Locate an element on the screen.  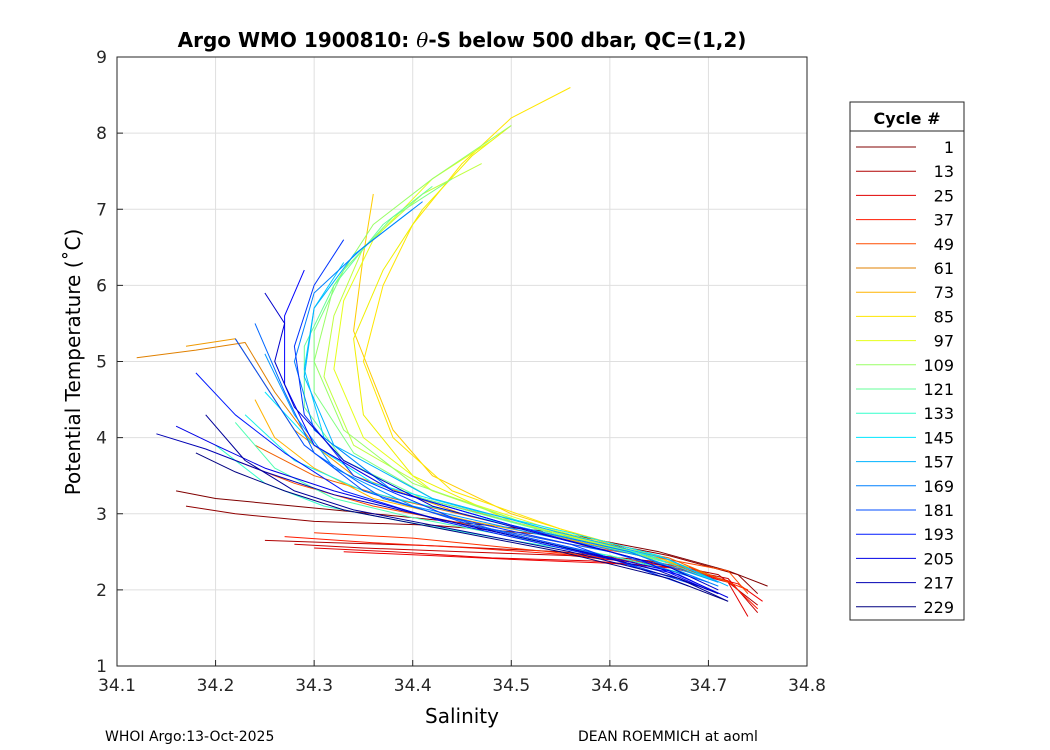
x-tick-label: 34.5 is located at coordinates (511, 686).